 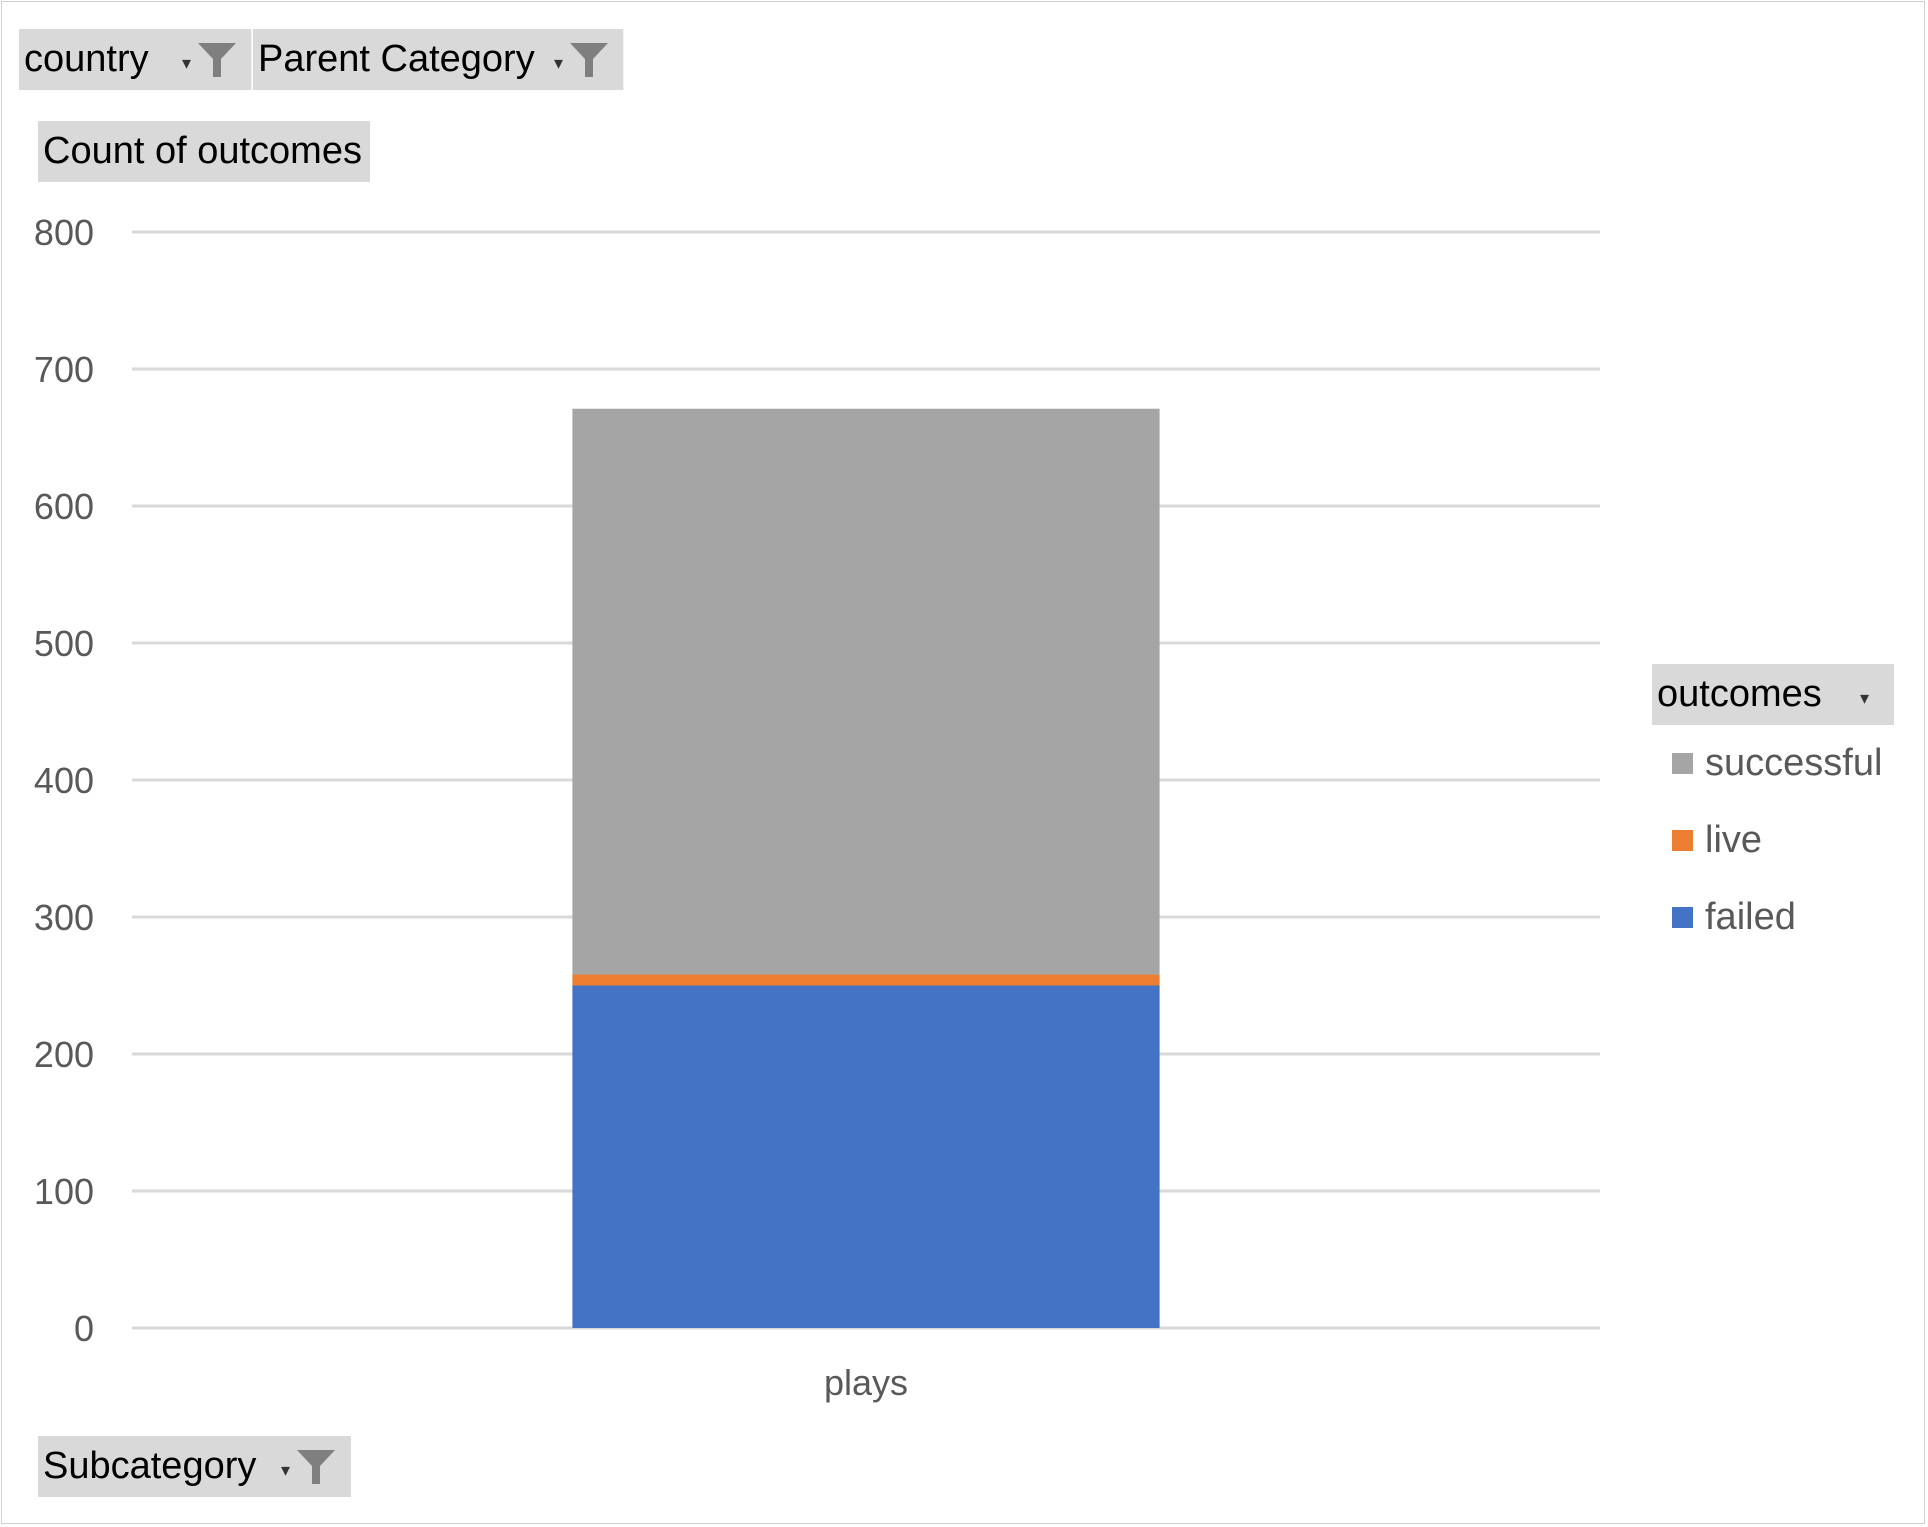 What do you see at coordinates (64, 1054) in the screenshot?
I see `y-tick-label: 200` at bounding box center [64, 1054].